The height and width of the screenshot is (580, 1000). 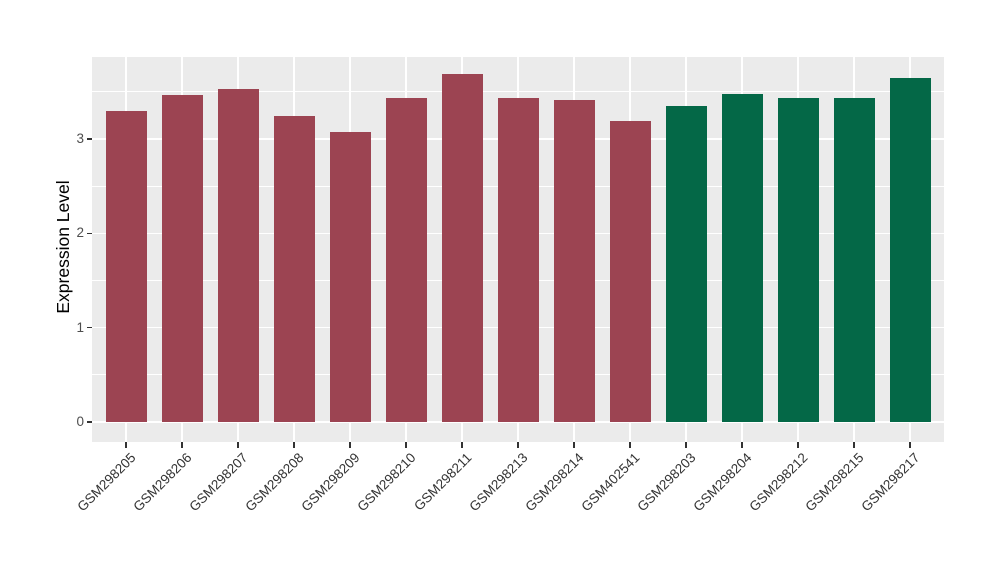 What do you see at coordinates (106, 482) in the screenshot?
I see `x-tick-label: GSM298205` at bounding box center [106, 482].